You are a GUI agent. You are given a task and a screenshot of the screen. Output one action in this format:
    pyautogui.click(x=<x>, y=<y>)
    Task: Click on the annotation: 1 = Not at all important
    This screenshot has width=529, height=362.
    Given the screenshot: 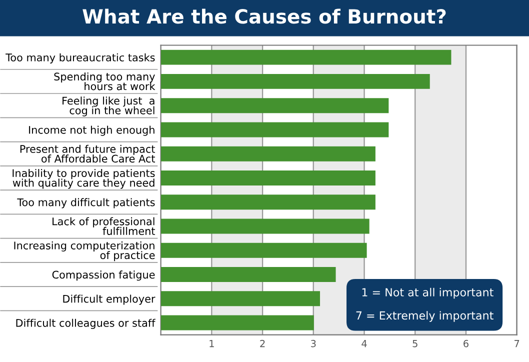 What is the action you would take?
    pyautogui.click(x=428, y=293)
    